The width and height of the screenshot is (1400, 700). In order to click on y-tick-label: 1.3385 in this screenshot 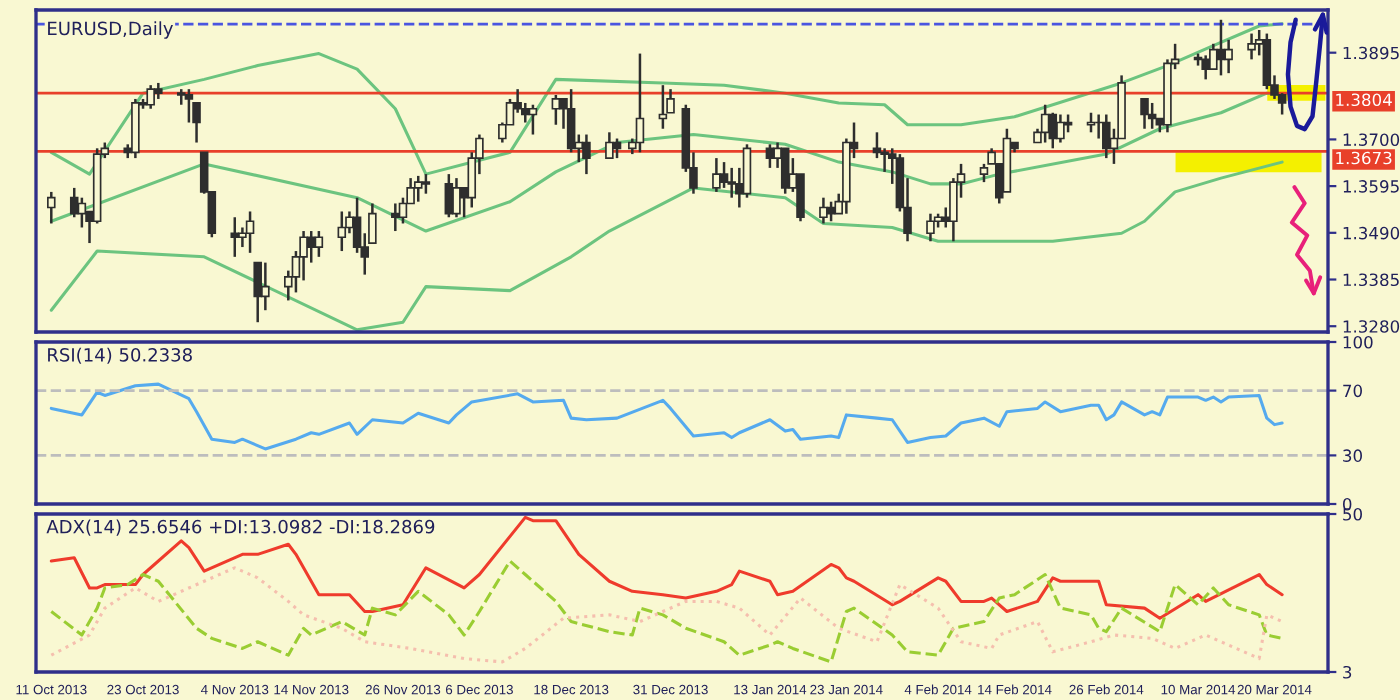, I will do `click(1371, 280)`.